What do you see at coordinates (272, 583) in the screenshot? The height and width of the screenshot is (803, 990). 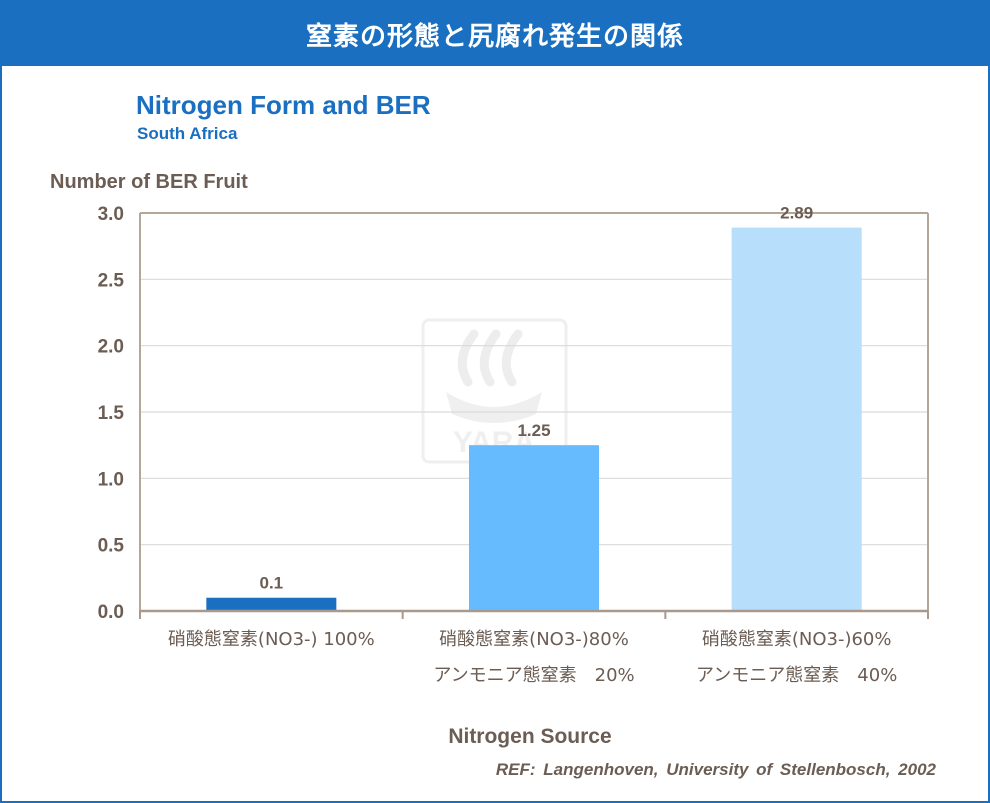 I see `bar-value-label: 0.1` at bounding box center [272, 583].